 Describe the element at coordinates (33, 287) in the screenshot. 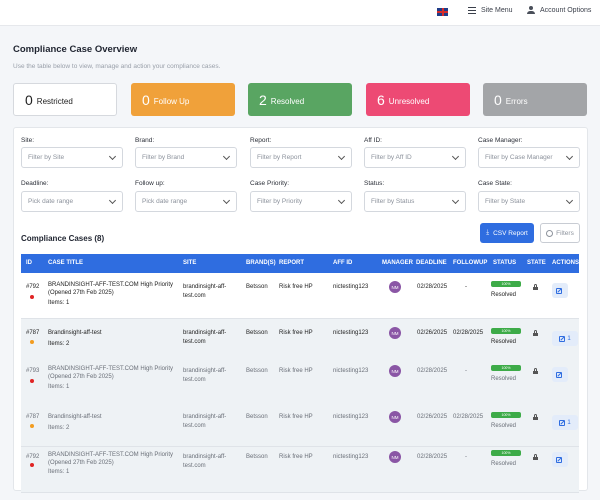

I see `case-id: #792` at that location.